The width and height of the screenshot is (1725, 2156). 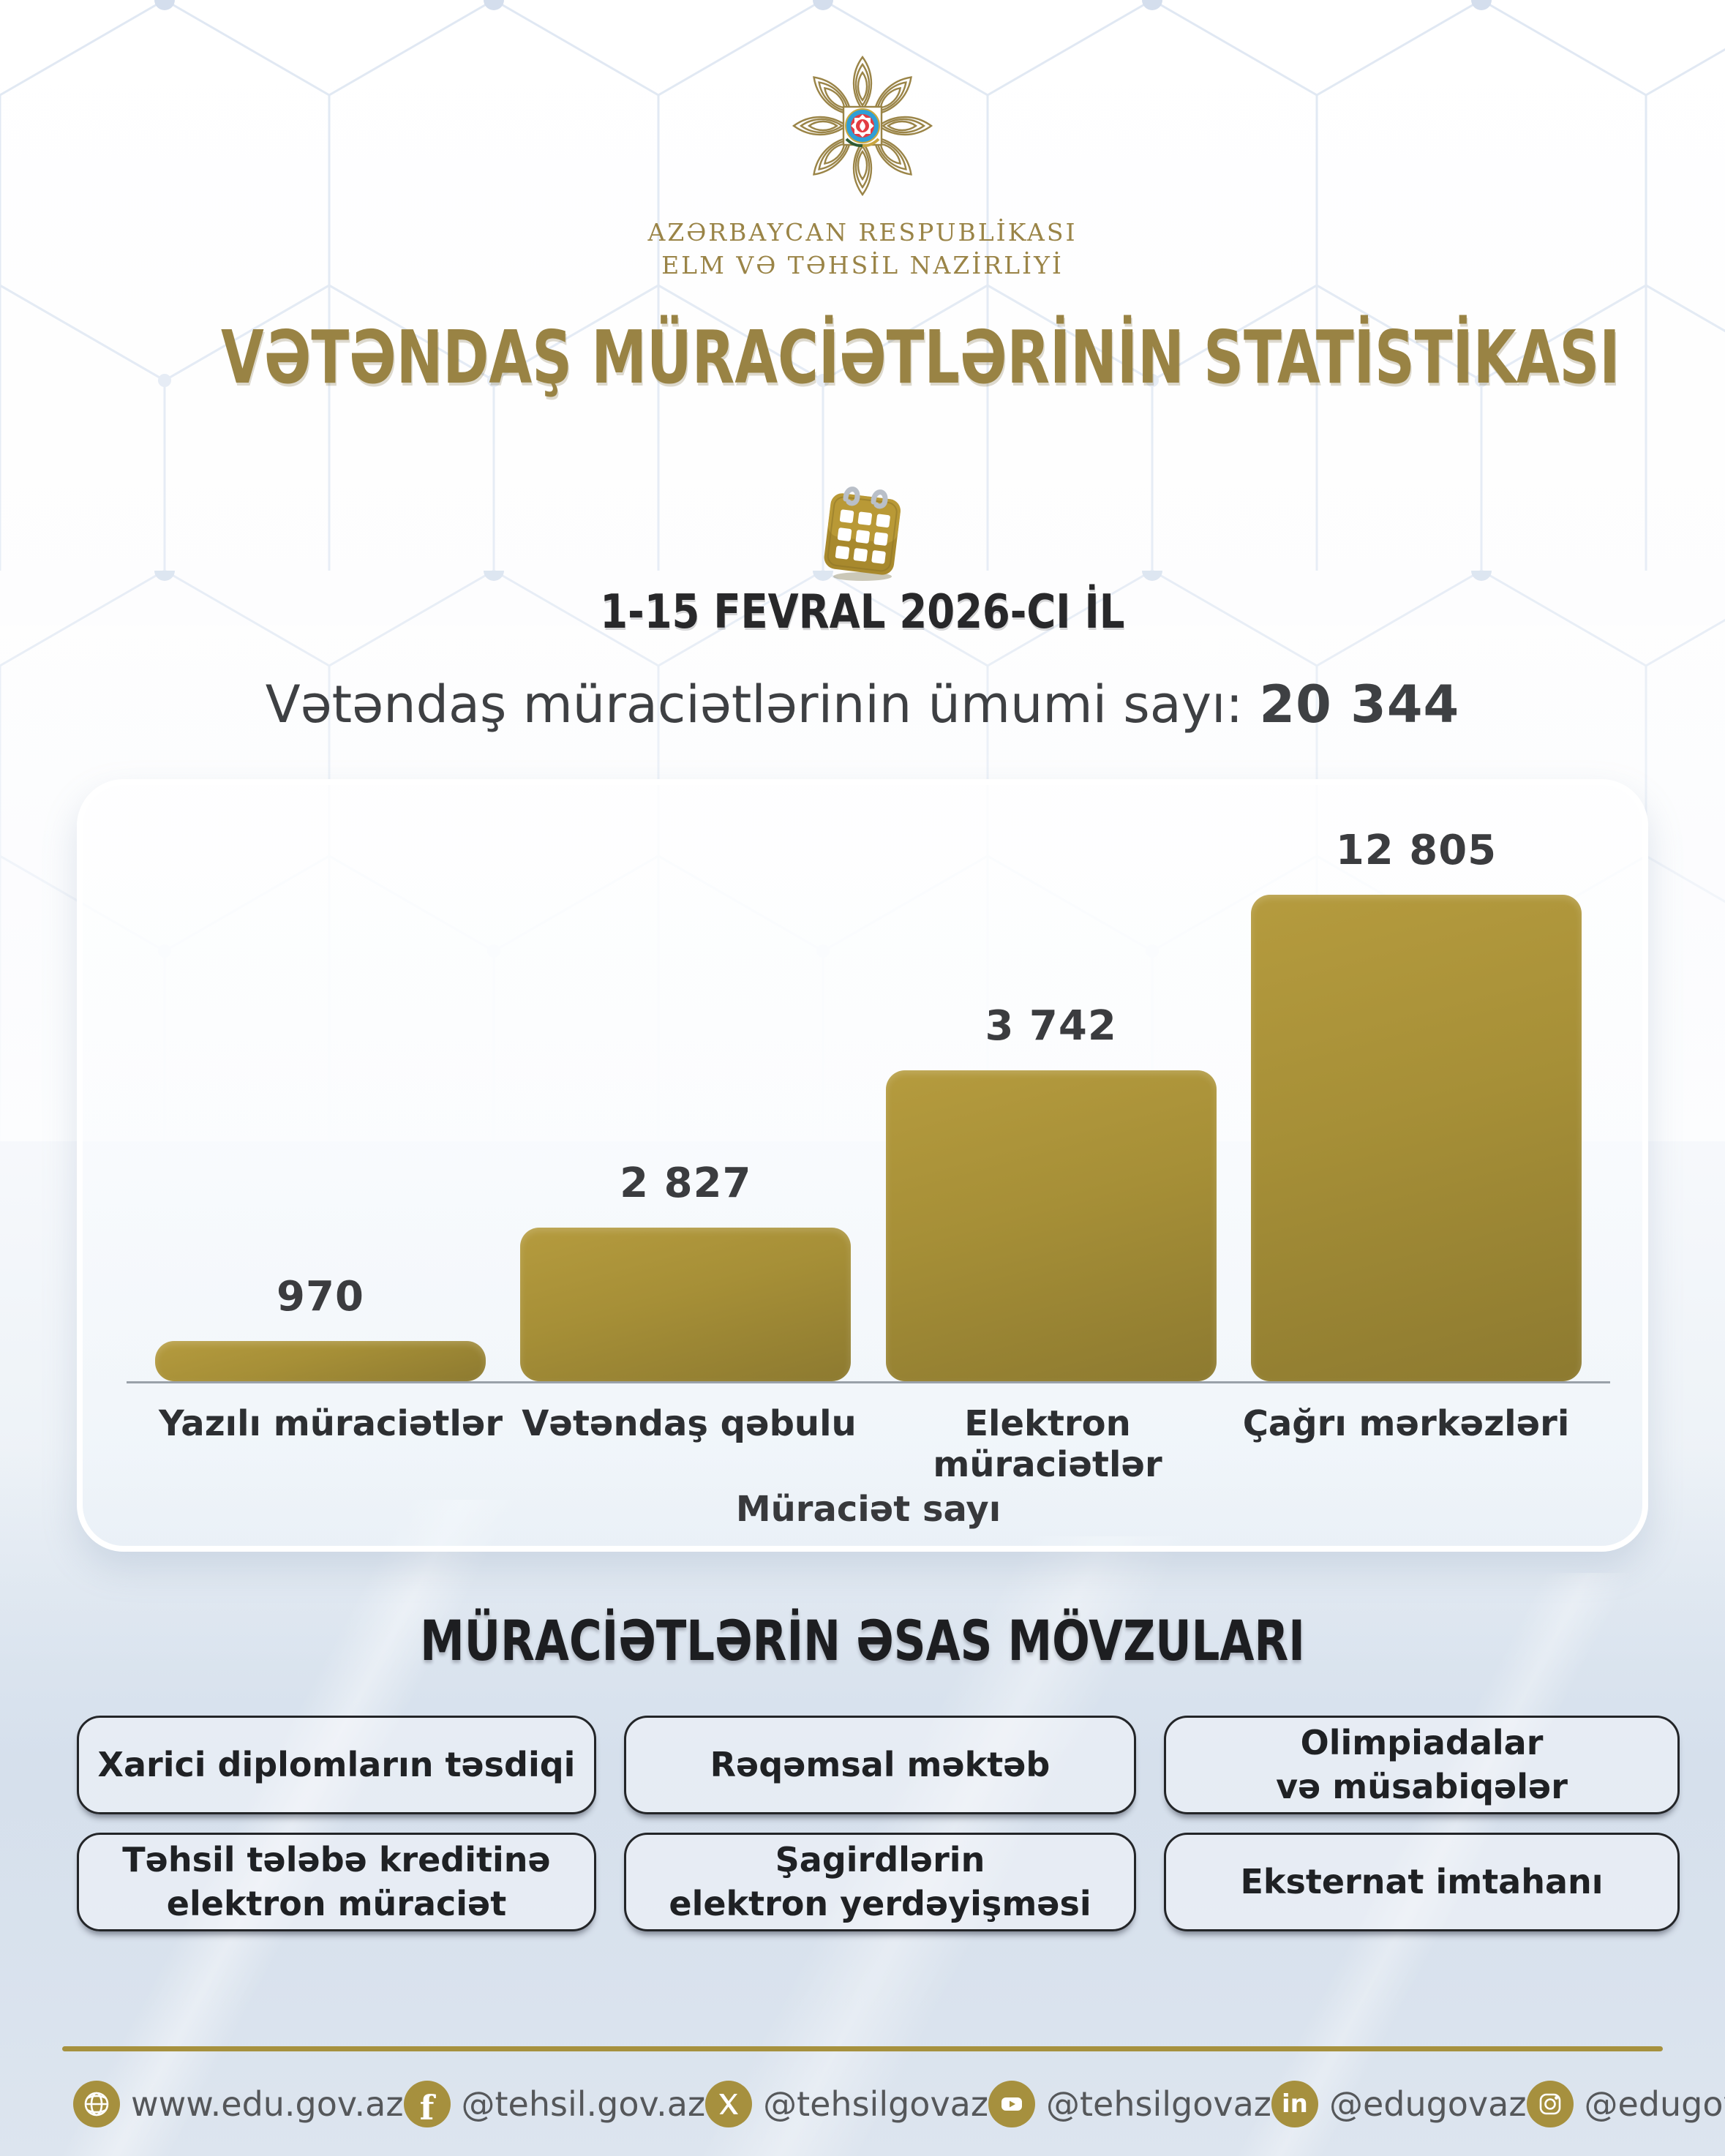 What do you see at coordinates (427, 2104) in the screenshot?
I see `facebook-icon: f` at bounding box center [427, 2104].